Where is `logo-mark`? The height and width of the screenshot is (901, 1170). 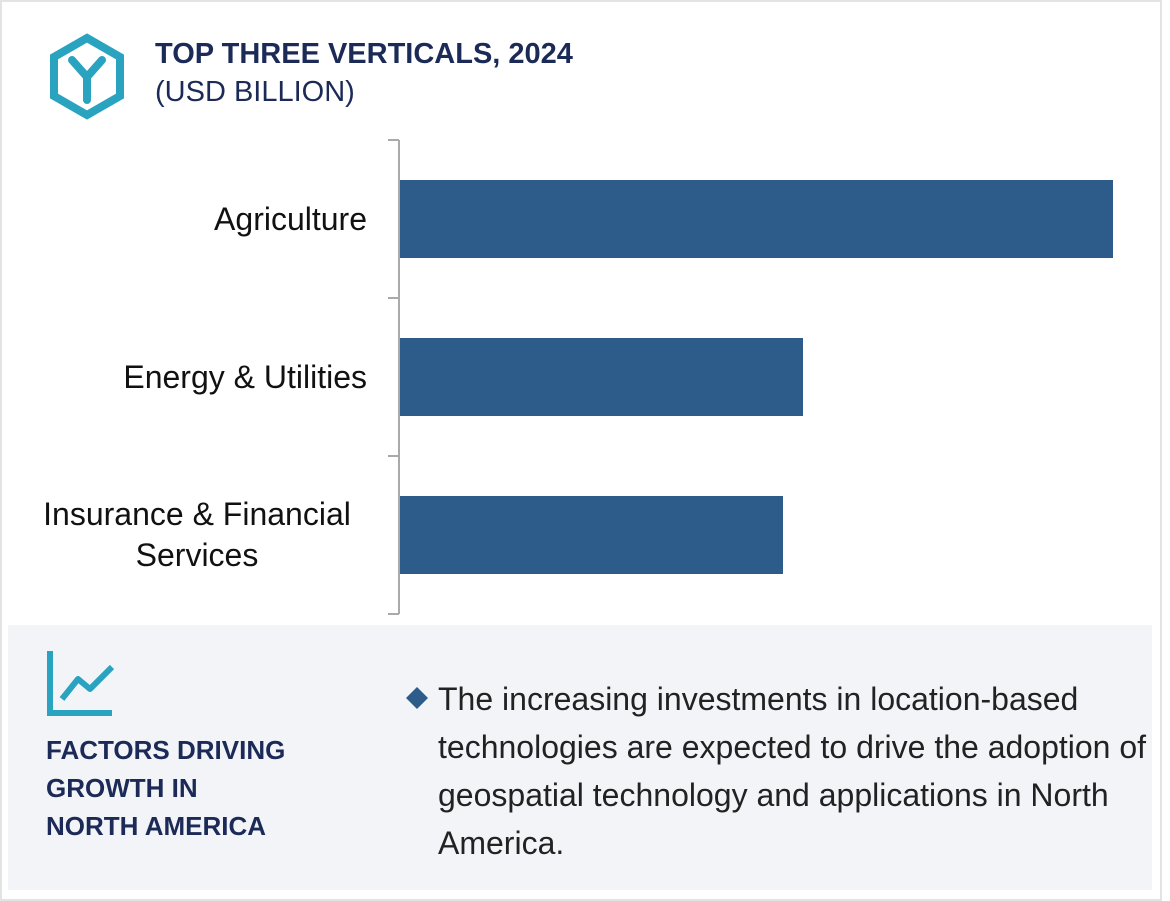 logo-mark is located at coordinates (87, 80).